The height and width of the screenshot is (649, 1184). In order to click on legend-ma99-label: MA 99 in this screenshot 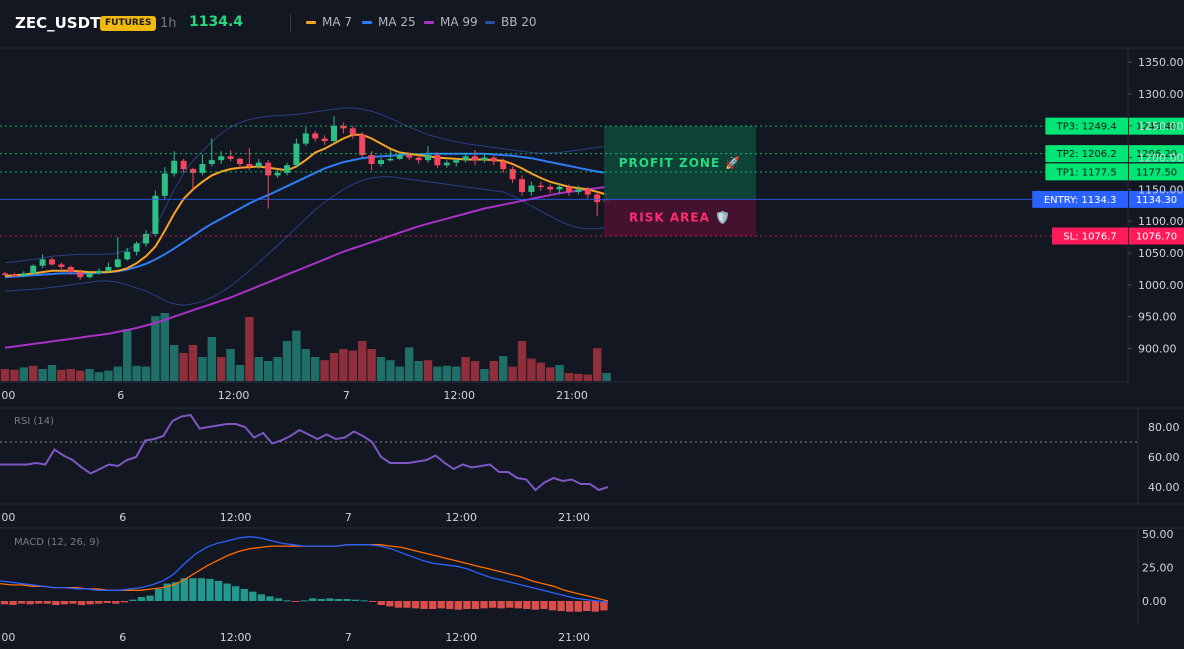, I will do `click(459, 22)`.